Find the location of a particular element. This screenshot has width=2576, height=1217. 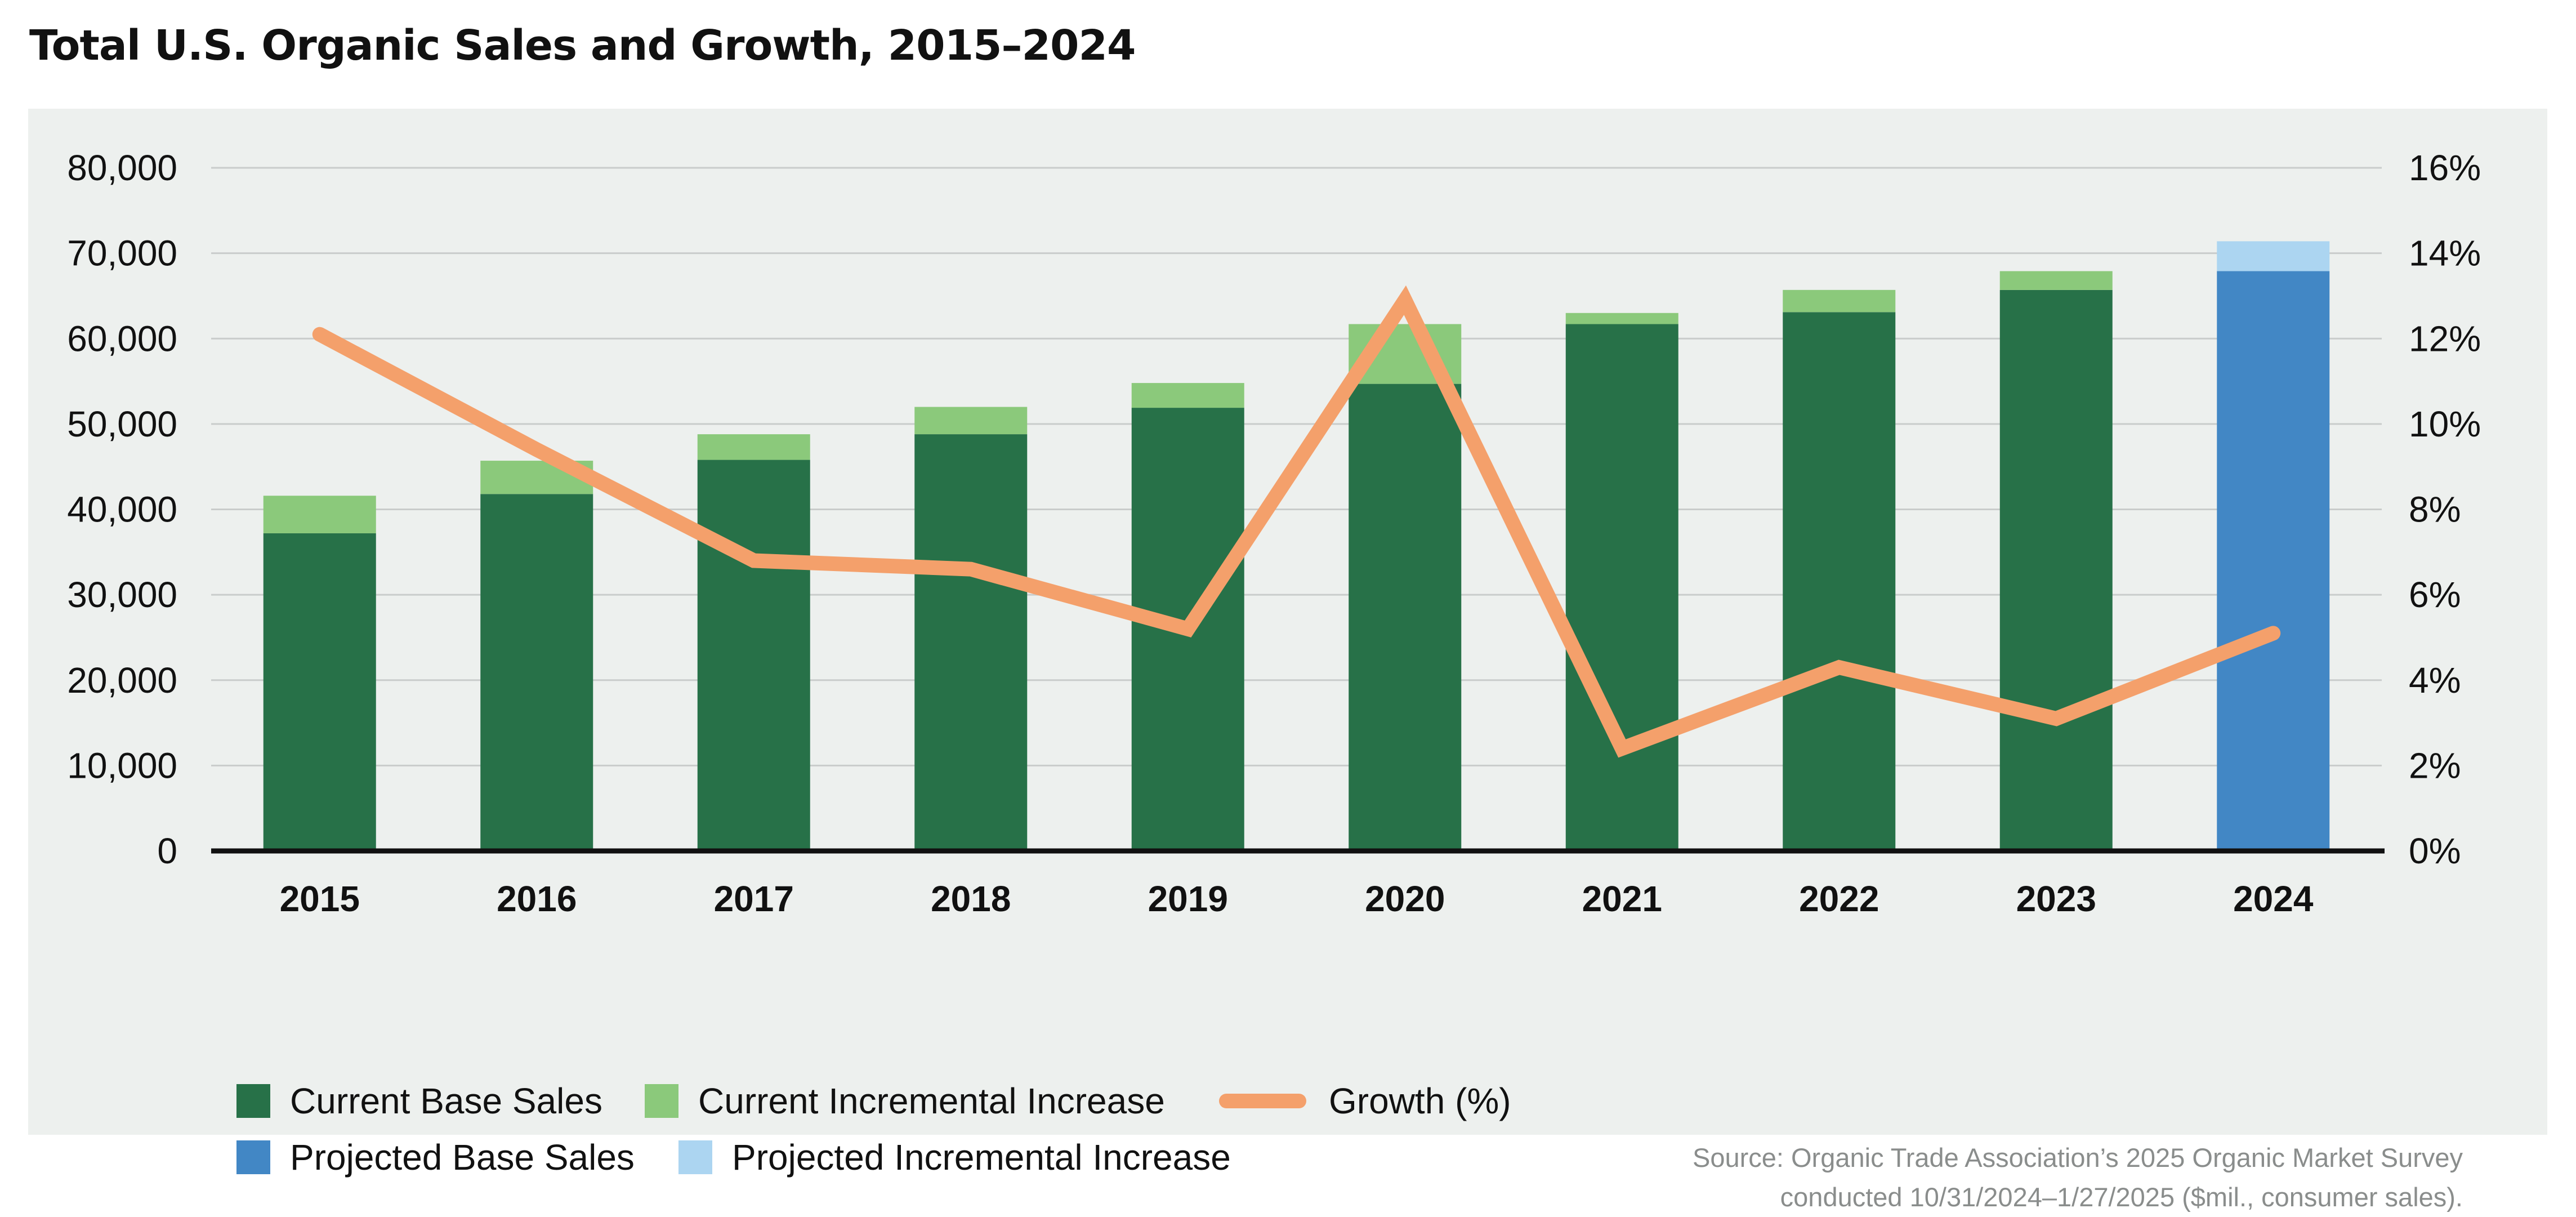

y-right-tick-label: 14% is located at coordinates (2445, 253).